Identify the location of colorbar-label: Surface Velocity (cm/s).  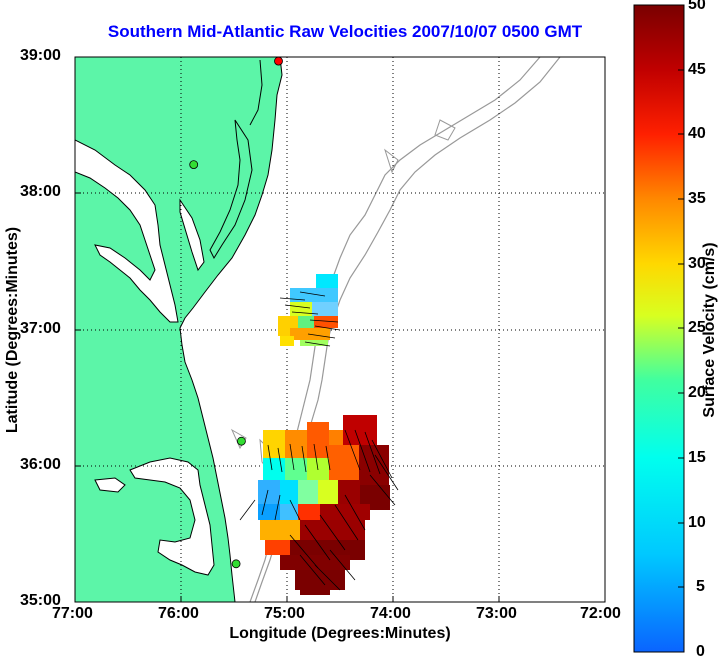
(709, 330).